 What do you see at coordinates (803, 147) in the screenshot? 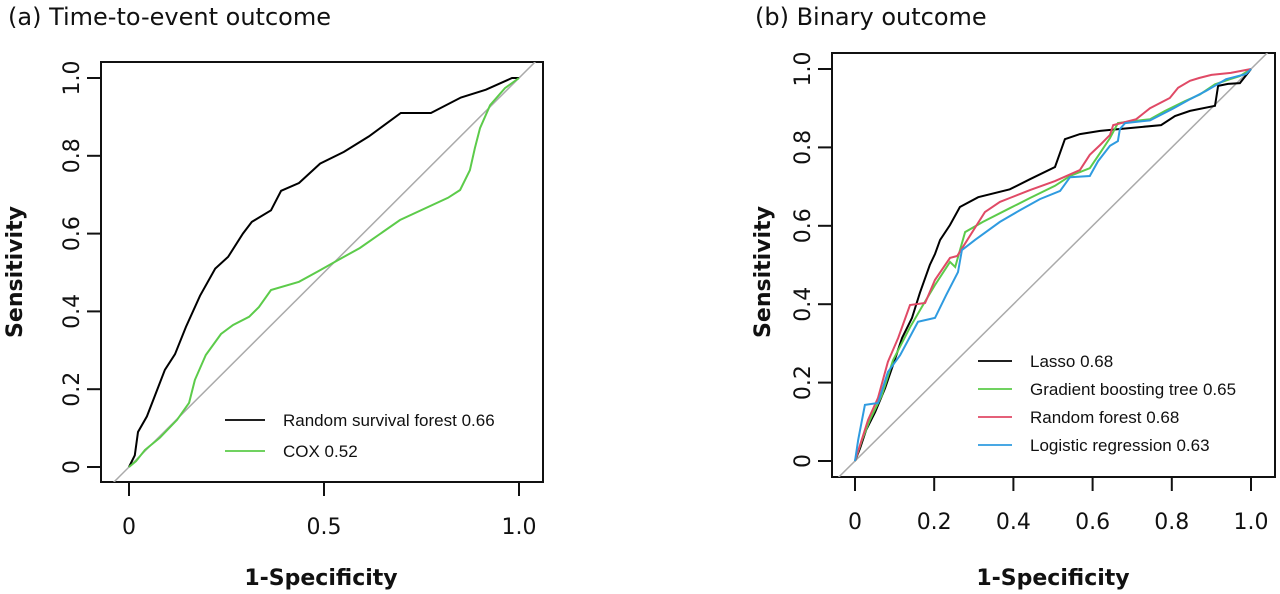
I see `panel-b-y-tick-label: 0.8` at bounding box center [803, 147].